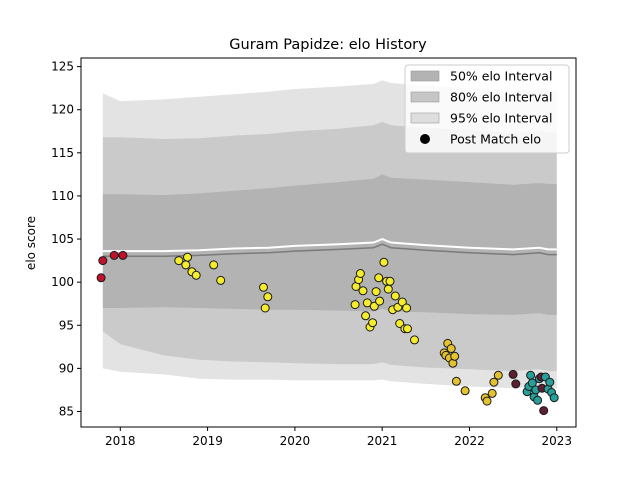 Image resolution: width=640 pixels, height=480 pixels. I want to click on x-tick-label: 2022, so click(469, 441).